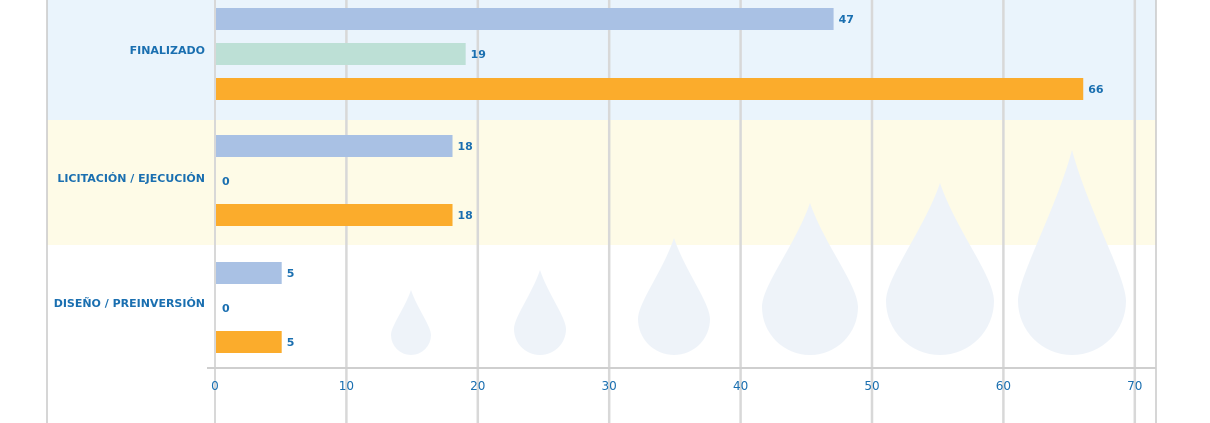  I want to click on x-tick-label: 50, so click(871, 386).